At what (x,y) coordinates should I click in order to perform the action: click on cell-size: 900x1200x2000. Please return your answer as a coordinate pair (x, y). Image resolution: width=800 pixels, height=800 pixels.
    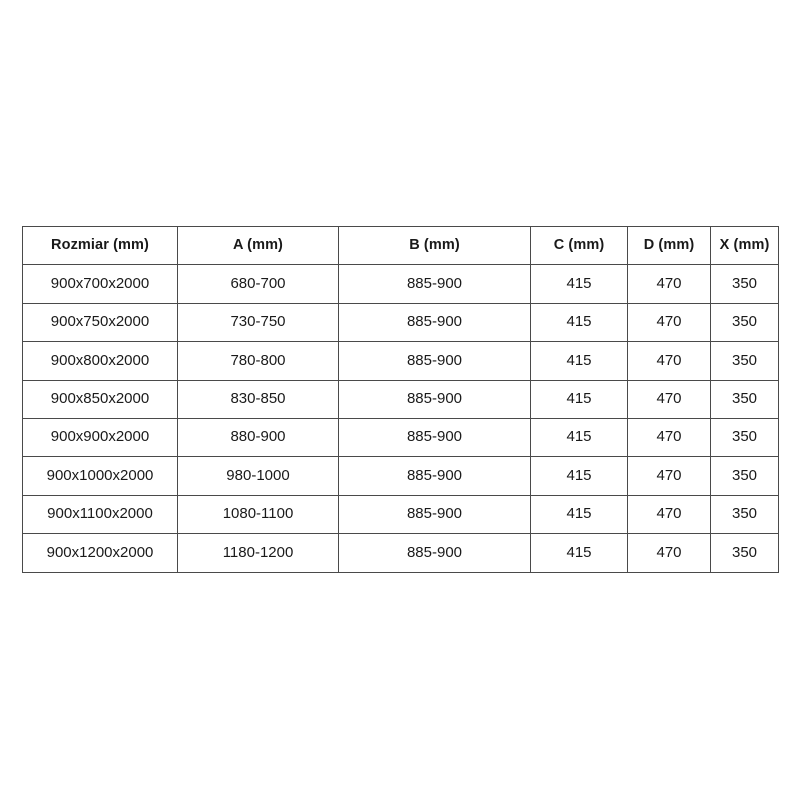
    Looking at the image, I should click on (100, 553).